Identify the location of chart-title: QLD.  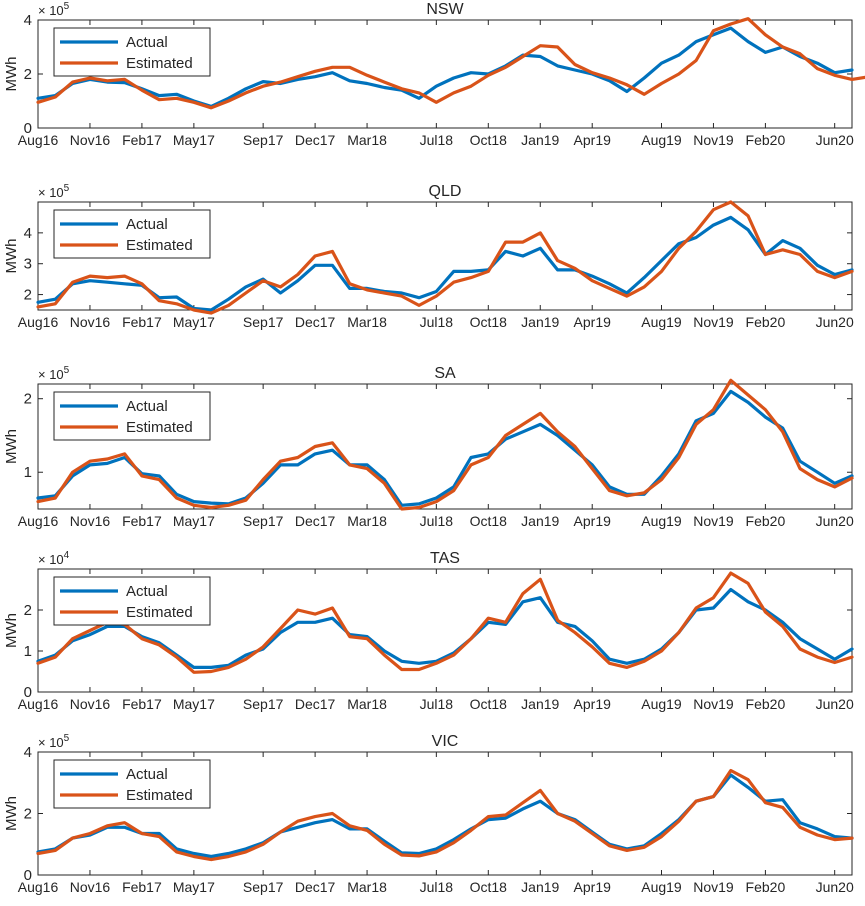
(445, 191).